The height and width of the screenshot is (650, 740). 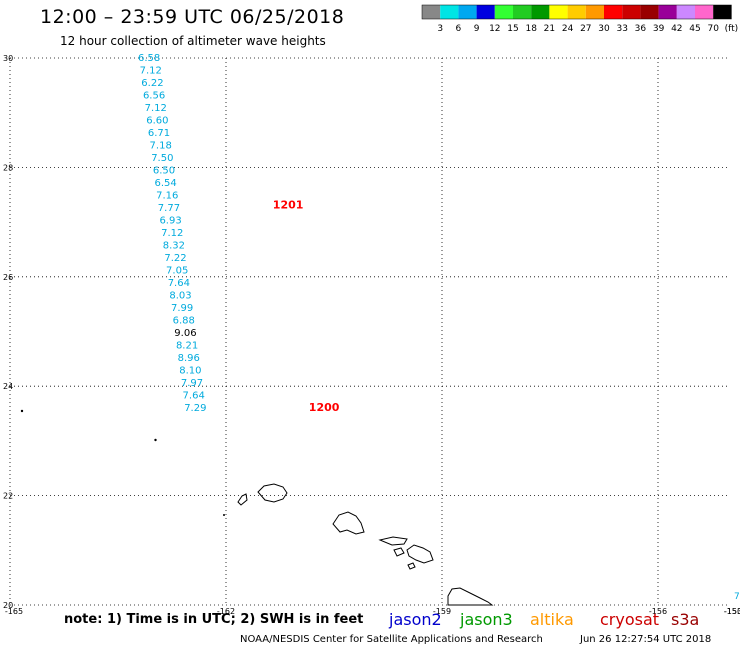 I want to click on satellite-altika: altika, so click(x=552, y=619).